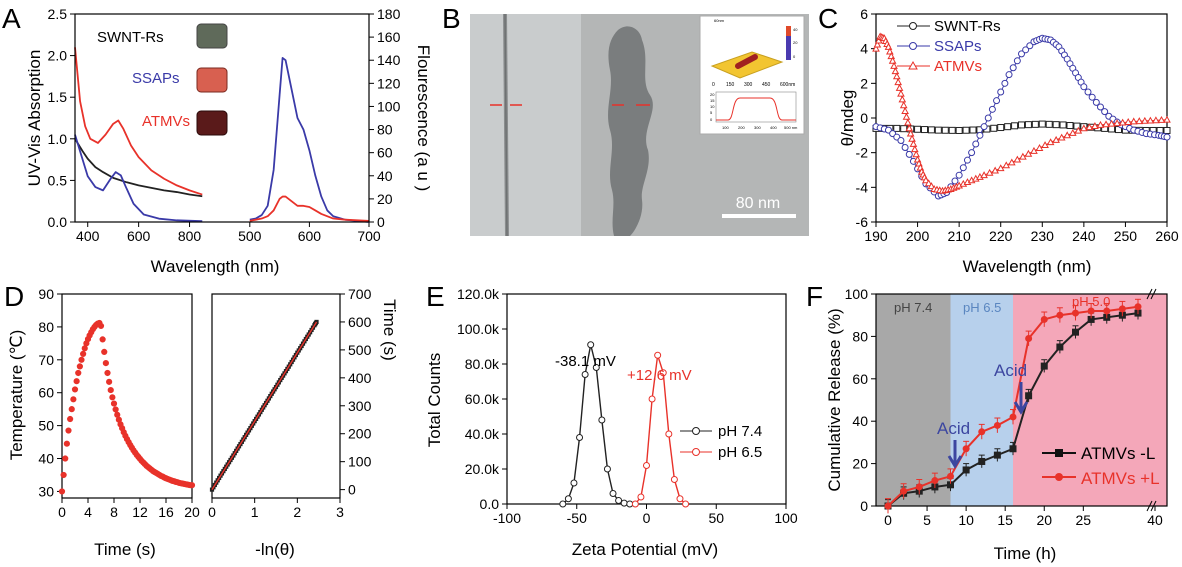 The width and height of the screenshot is (1182, 567). Describe the element at coordinates (16, 395) in the screenshot. I see `panel-d-ylabel-left: Temperature (℃)` at that location.